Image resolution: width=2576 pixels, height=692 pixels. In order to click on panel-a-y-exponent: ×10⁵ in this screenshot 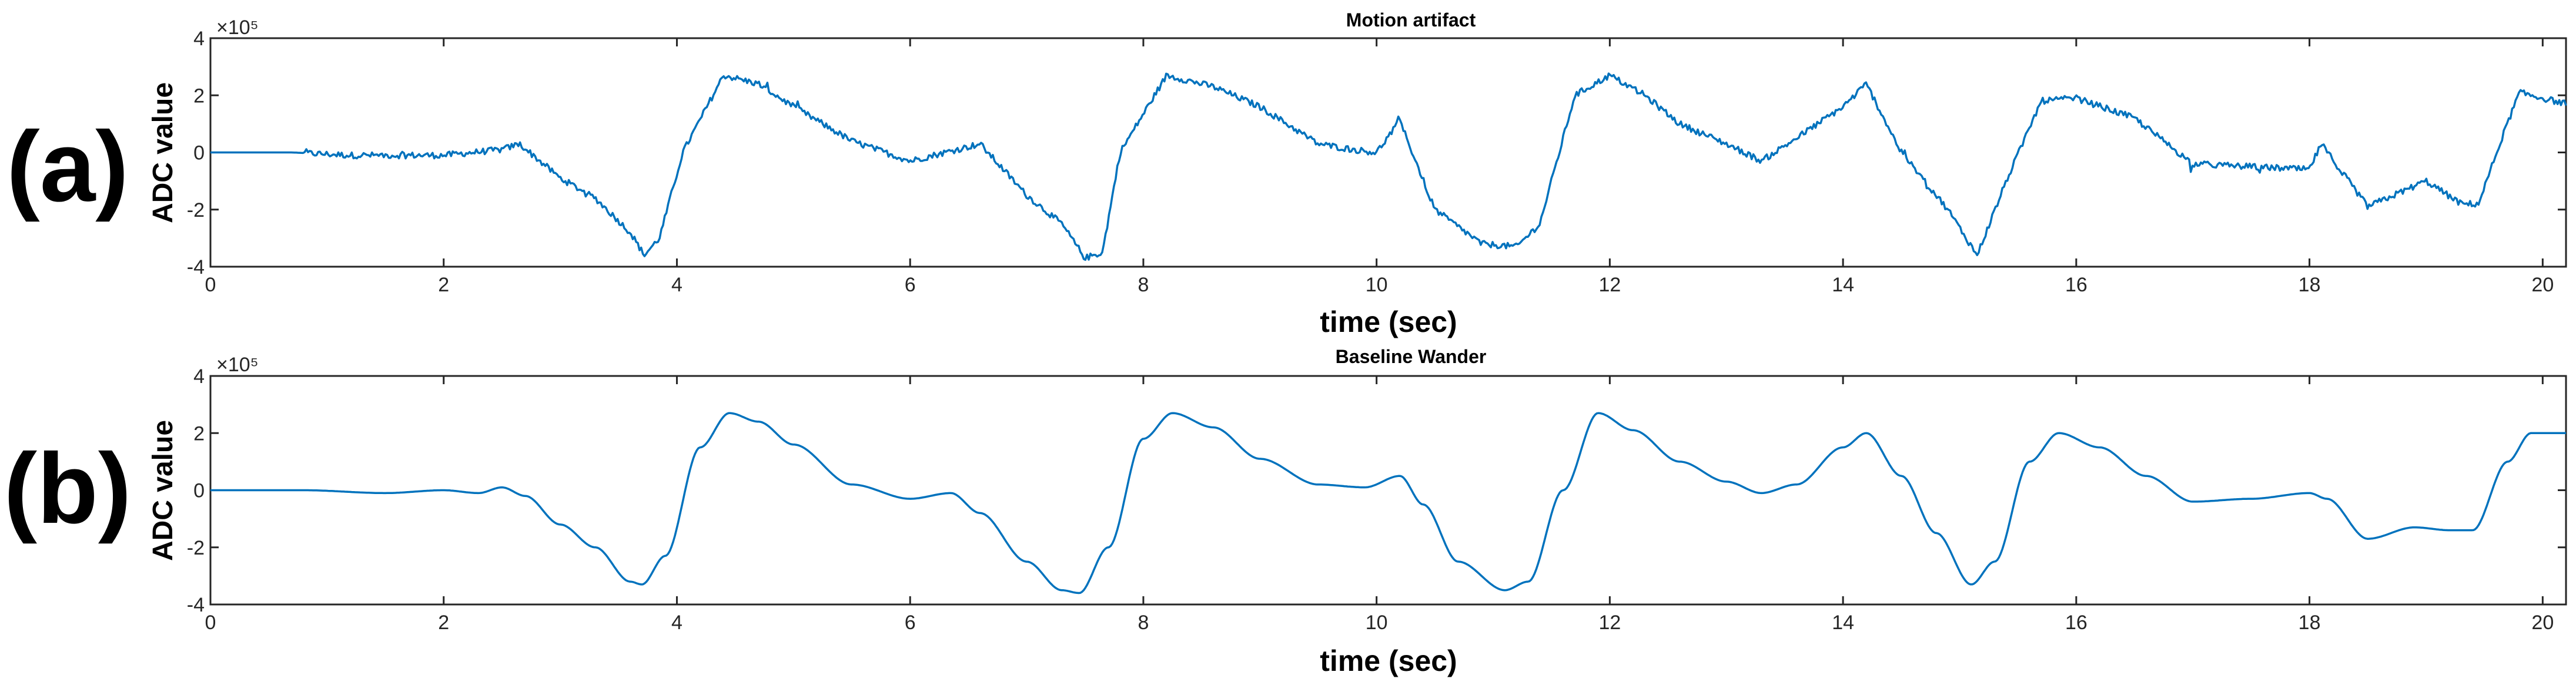, I will do `click(237, 28)`.